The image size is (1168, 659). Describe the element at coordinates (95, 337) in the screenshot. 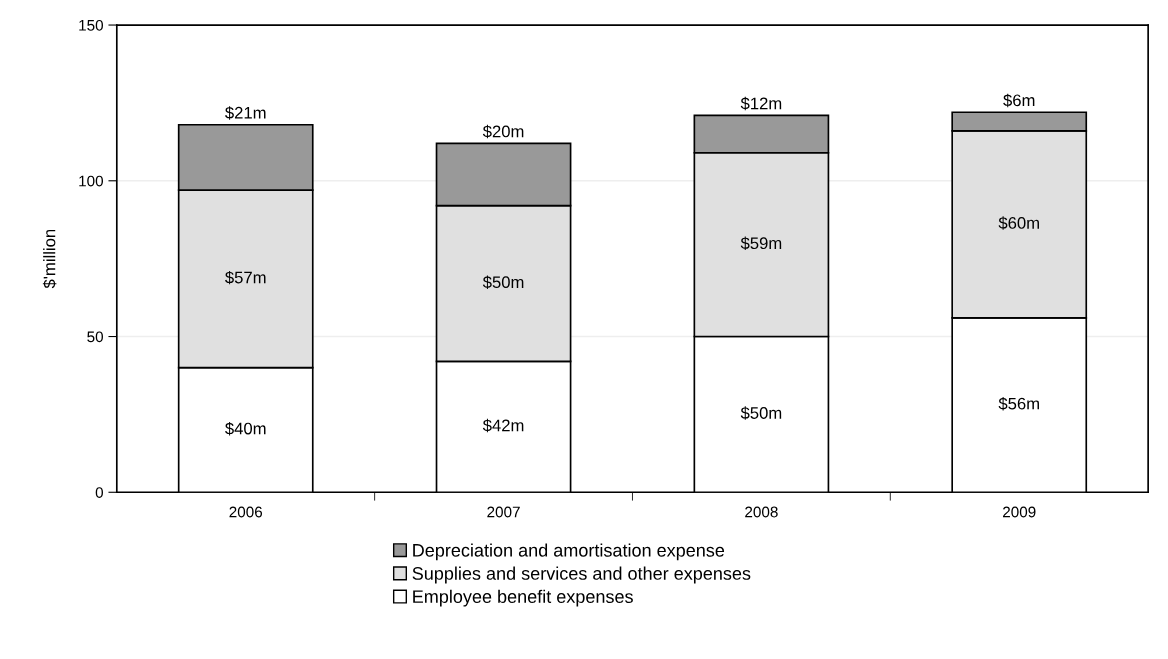

I see `y-tick-label: 50` at that location.